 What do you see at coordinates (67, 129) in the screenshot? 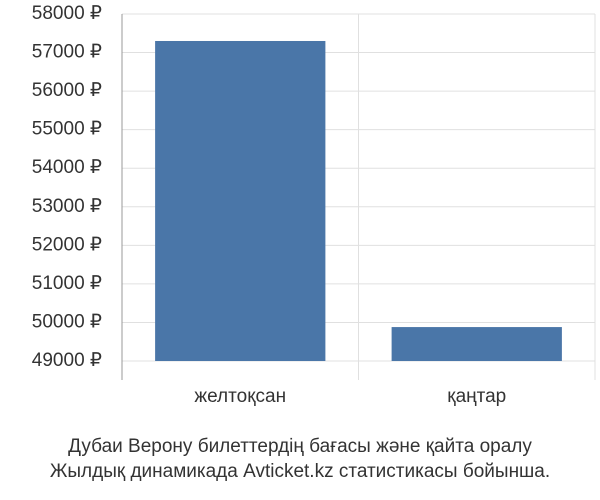
I see `y-tick-label: 55000 ₽` at bounding box center [67, 129].